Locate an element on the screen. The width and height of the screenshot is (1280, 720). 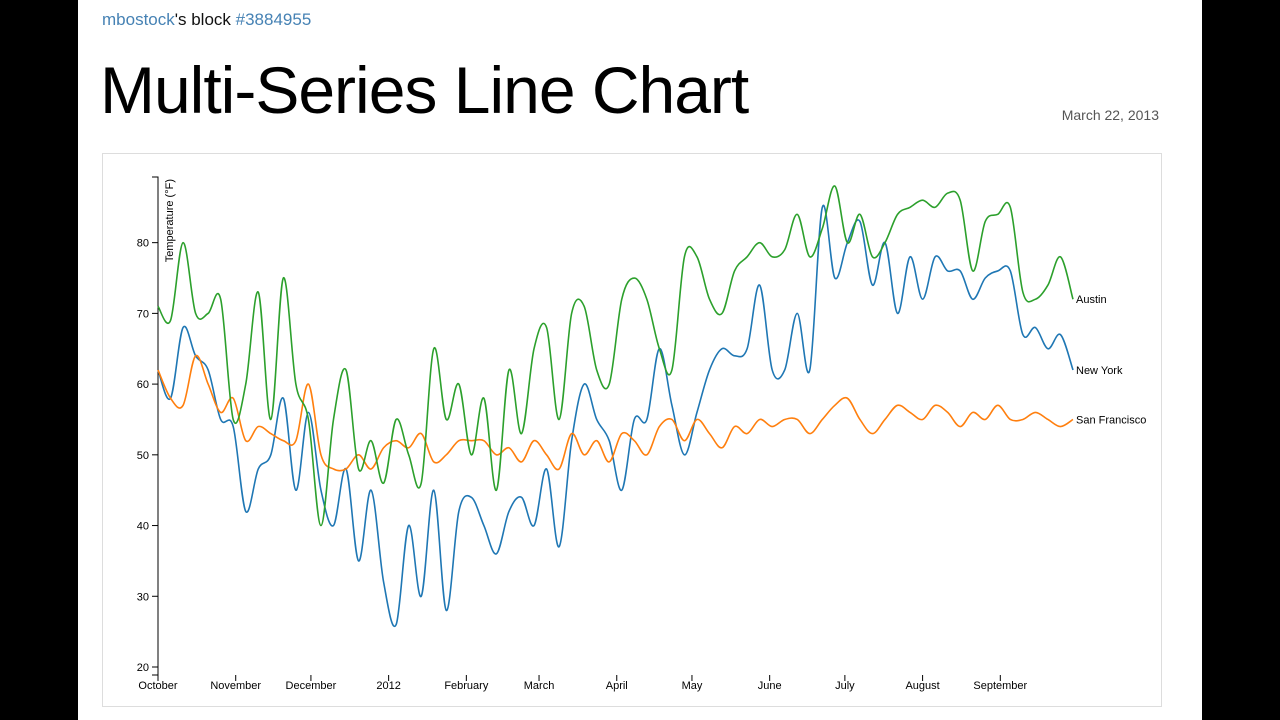
y-tick-label: 80 is located at coordinates (143, 244).